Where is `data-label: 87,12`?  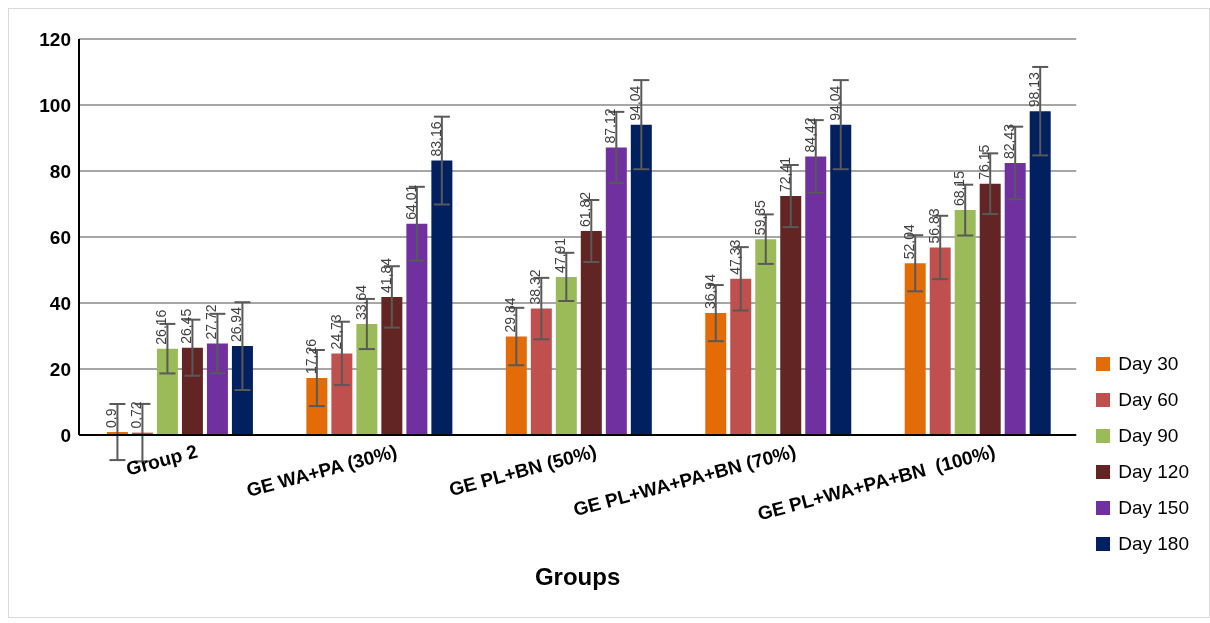
data-label: 87,12 is located at coordinates (610, 126).